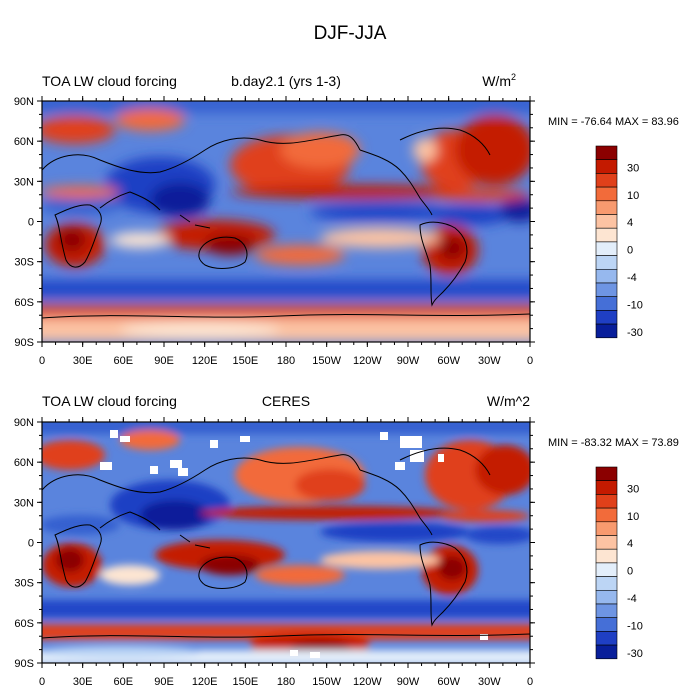 The width and height of the screenshot is (700, 700). Describe the element at coordinates (508, 401) in the screenshot. I see `panel-2-units: W/m^2` at that location.